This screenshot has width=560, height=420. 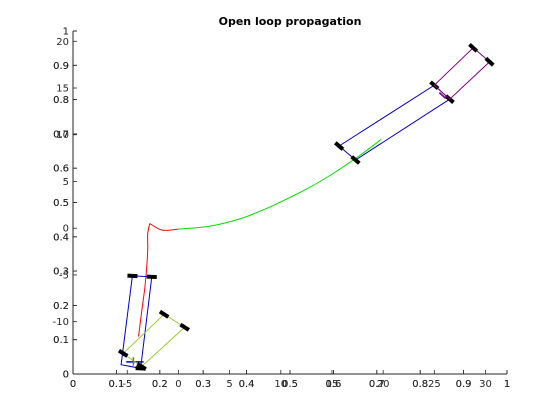 I want to click on data-ytick-label: 10, so click(x=62, y=135).